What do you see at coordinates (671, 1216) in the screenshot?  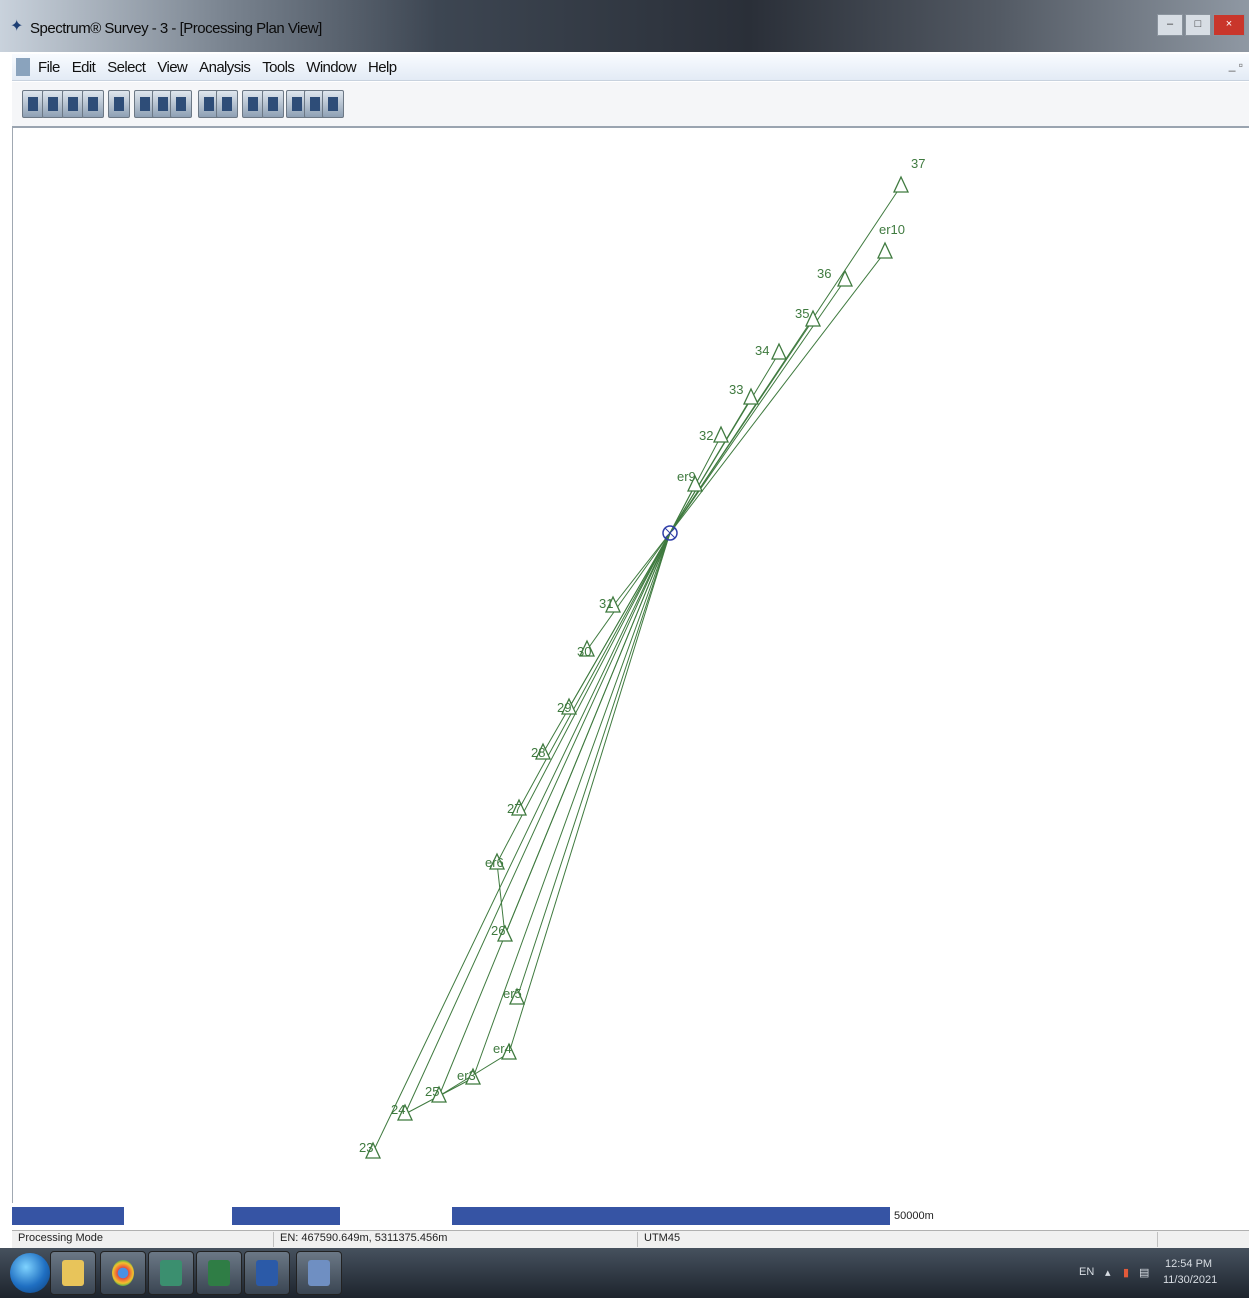 I see `scale-segment` at bounding box center [671, 1216].